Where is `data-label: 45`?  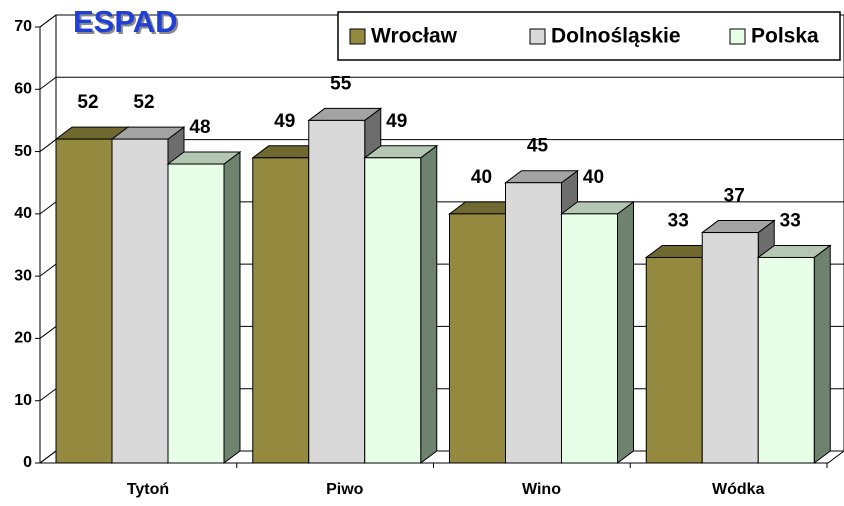 data-label: 45 is located at coordinates (538, 146).